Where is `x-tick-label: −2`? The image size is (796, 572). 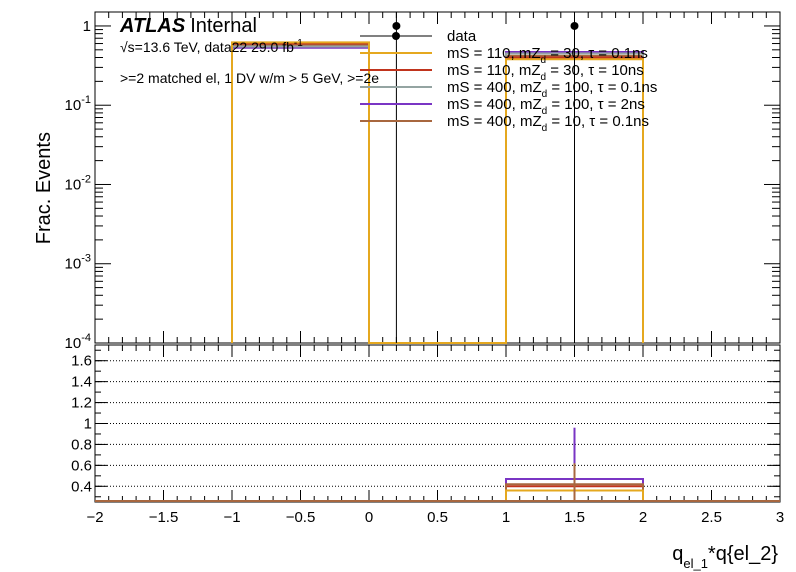
x-tick-label: −2 is located at coordinates (94, 517).